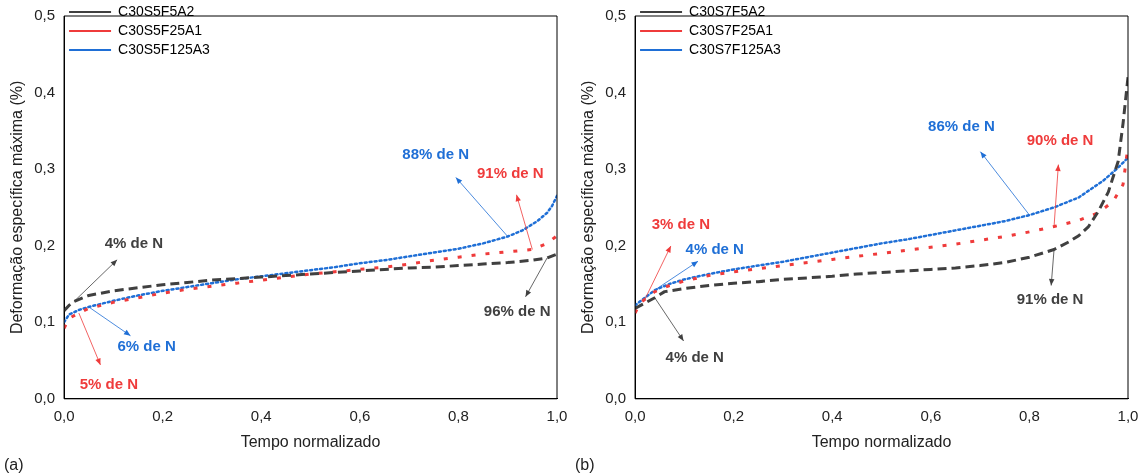 The width and height of the screenshot is (1142, 476). What do you see at coordinates (727, 10) in the screenshot?
I see `legend-label: C30S7F5A2` at bounding box center [727, 10].